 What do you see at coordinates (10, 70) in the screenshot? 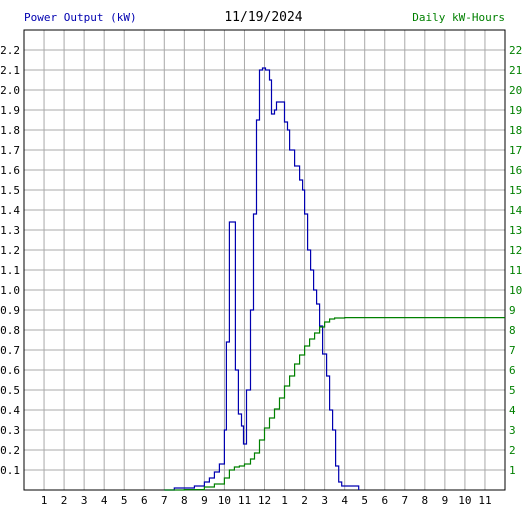
I see `left-tick-label: 2.1` at bounding box center [10, 70].